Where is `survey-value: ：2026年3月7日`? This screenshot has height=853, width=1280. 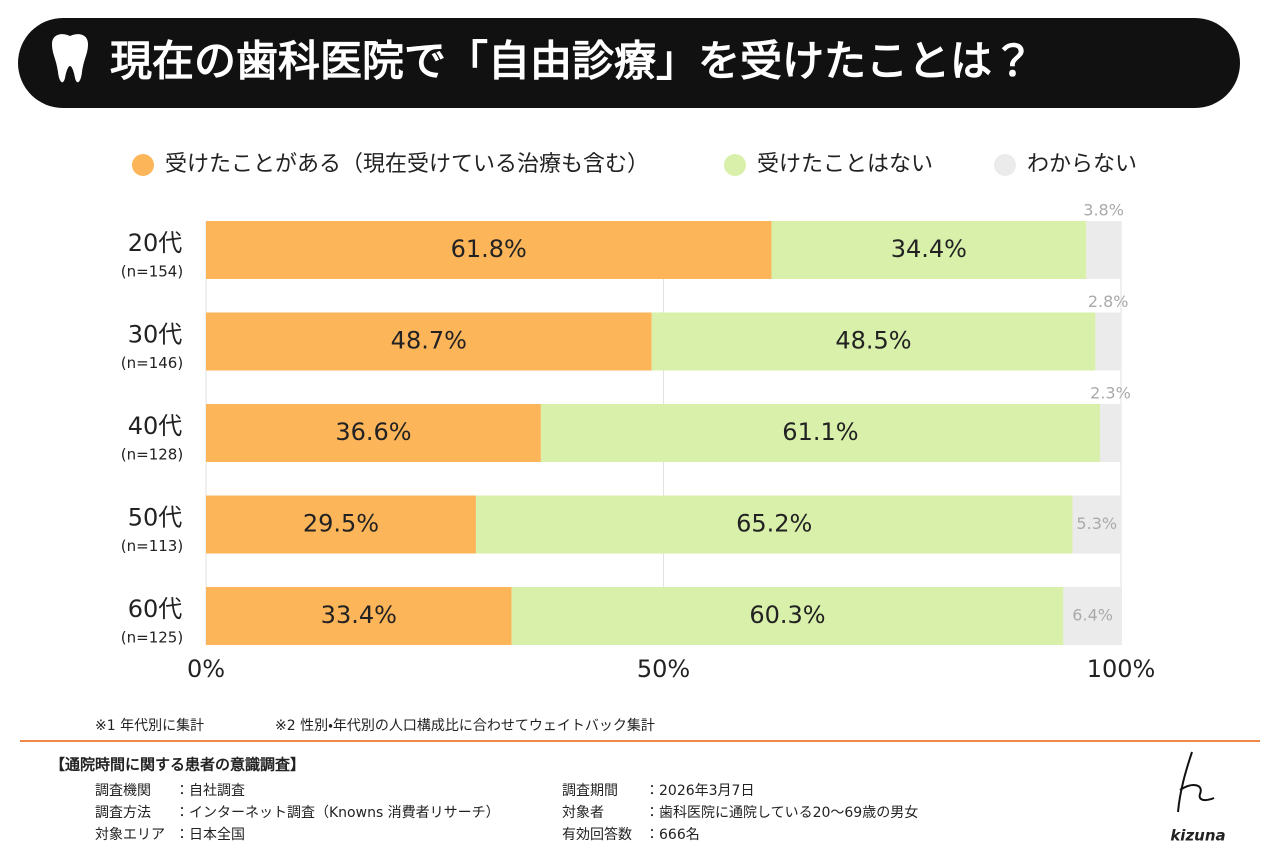 survey-value: ：2026年3月7日 is located at coordinates (699, 791).